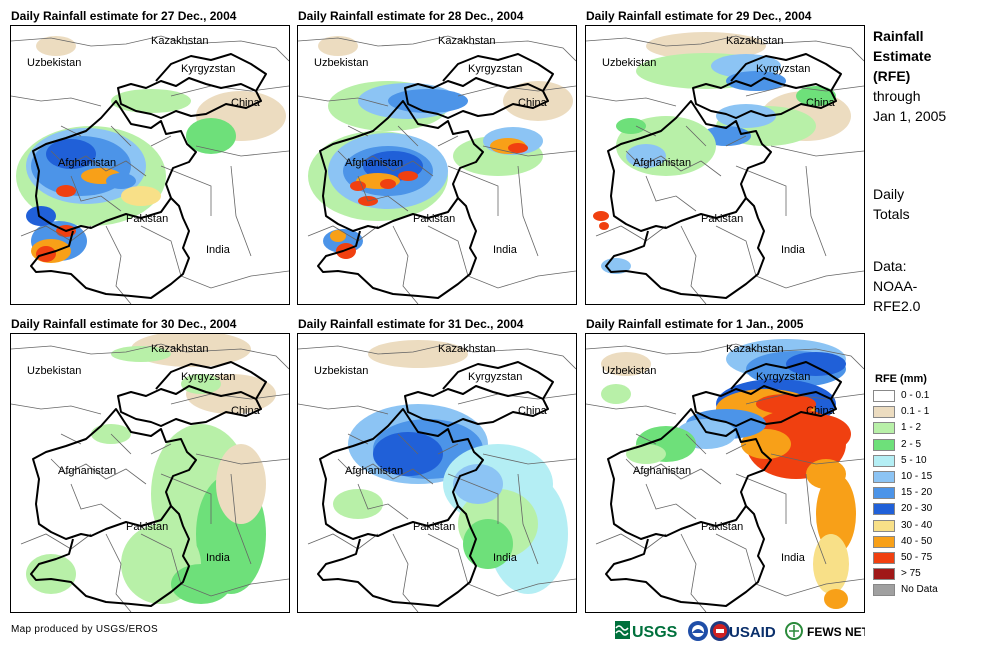 The height and width of the screenshot is (649, 983). I want to click on legend-label: 15 - 20, so click(917, 493).